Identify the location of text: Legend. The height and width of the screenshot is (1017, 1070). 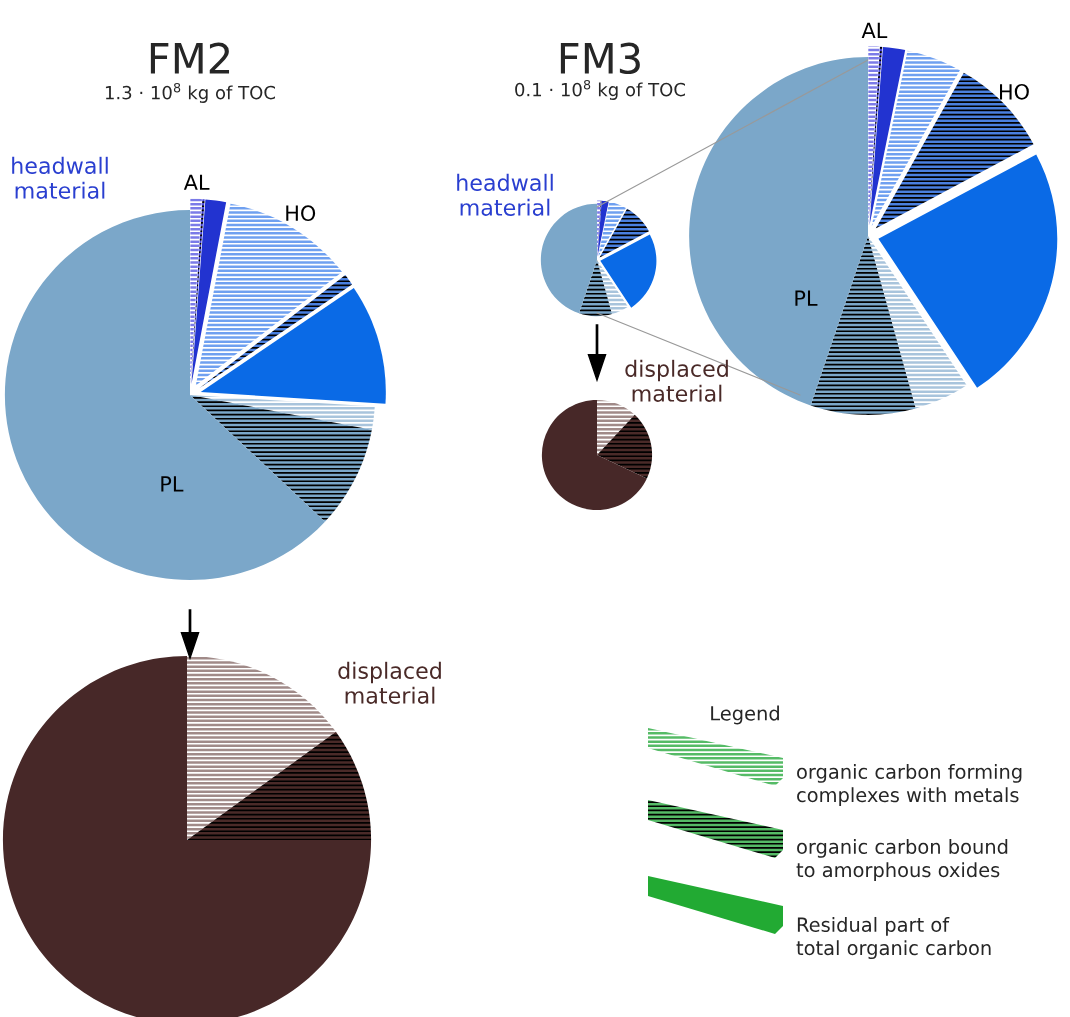
(745, 715).